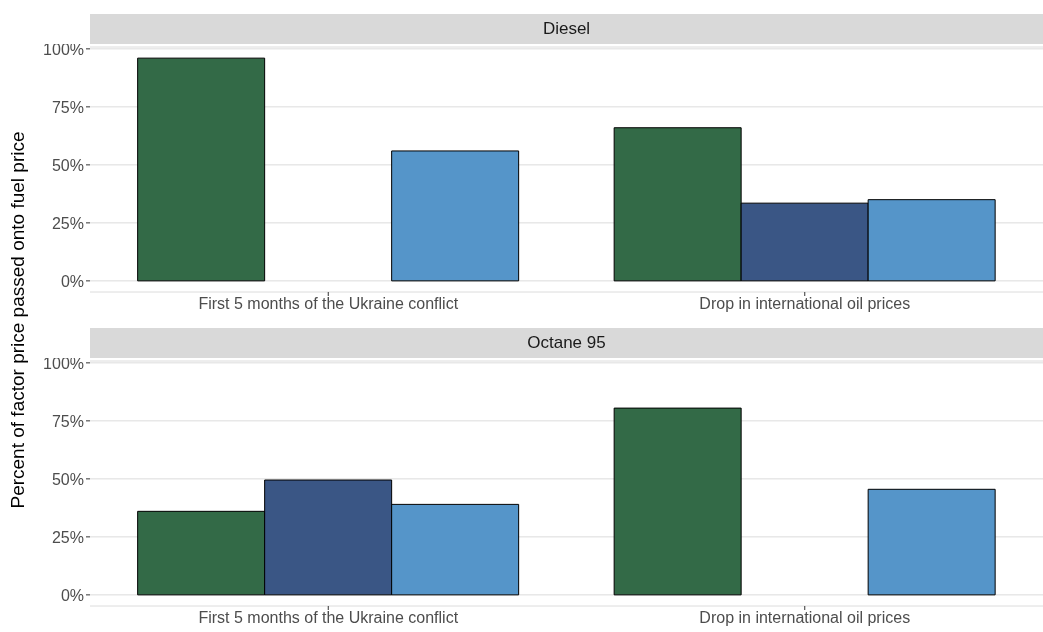 The height and width of the screenshot is (632, 1043). What do you see at coordinates (566, 343) in the screenshot?
I see `chart-title: Octane 95` at bounding box center [566, 343].